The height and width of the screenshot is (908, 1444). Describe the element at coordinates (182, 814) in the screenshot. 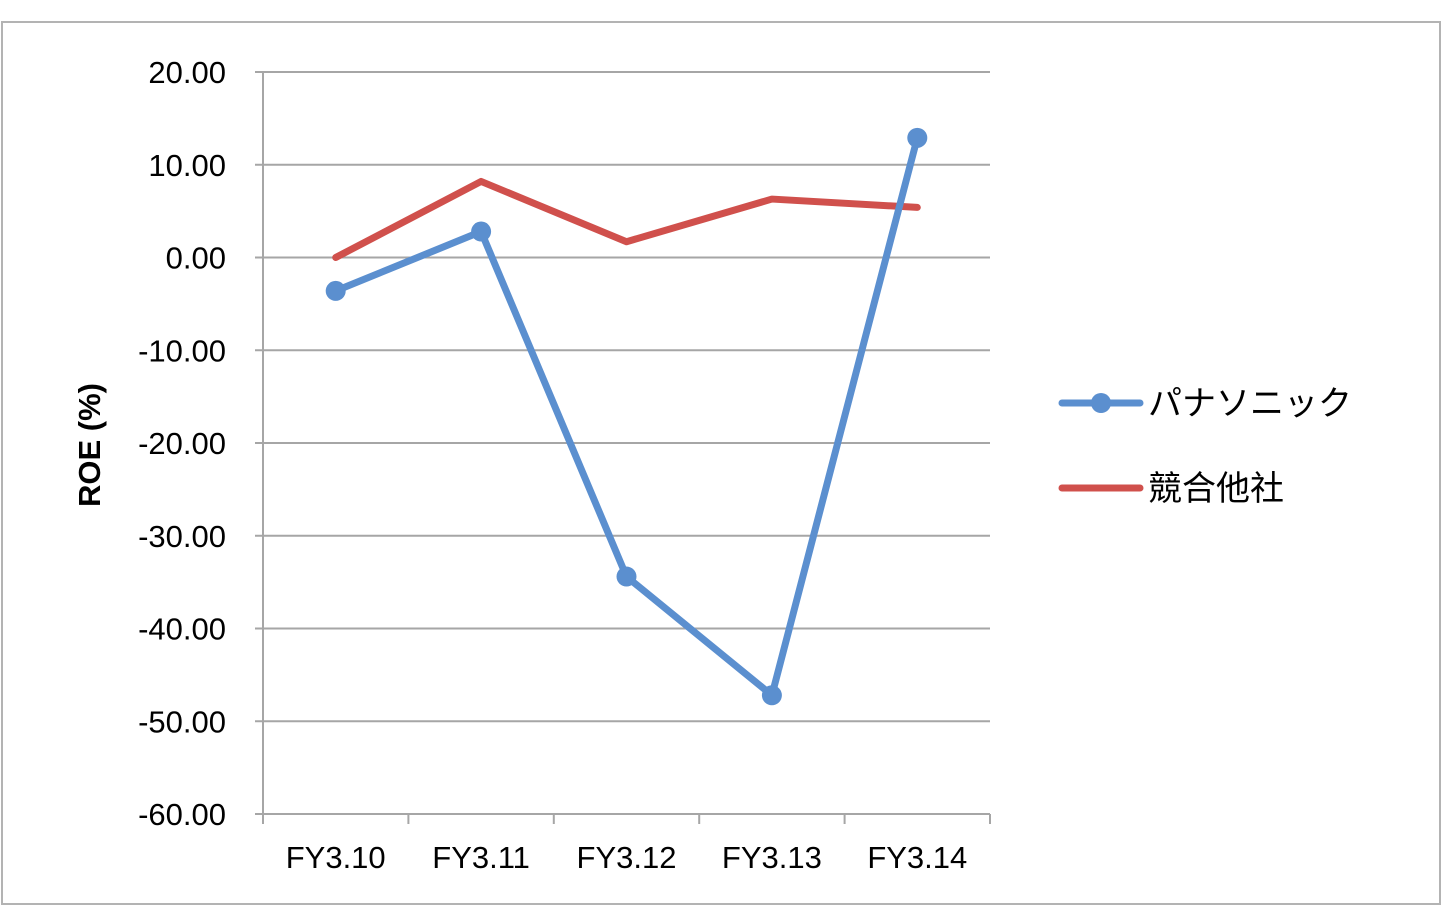

I see `y-tick-label: -60.00` at that location.